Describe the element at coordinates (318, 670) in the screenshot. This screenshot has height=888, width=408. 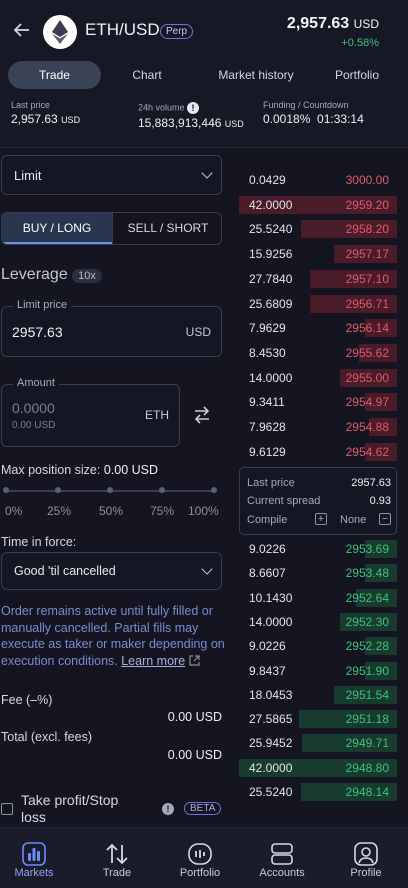
I see `bid-row: 9.8437 2951.90` at that location.